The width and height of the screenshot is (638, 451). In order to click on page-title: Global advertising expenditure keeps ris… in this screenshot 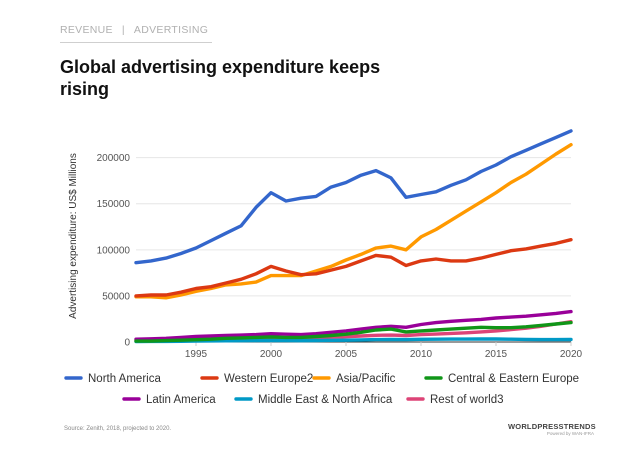, I will do `click(220, 78)`.